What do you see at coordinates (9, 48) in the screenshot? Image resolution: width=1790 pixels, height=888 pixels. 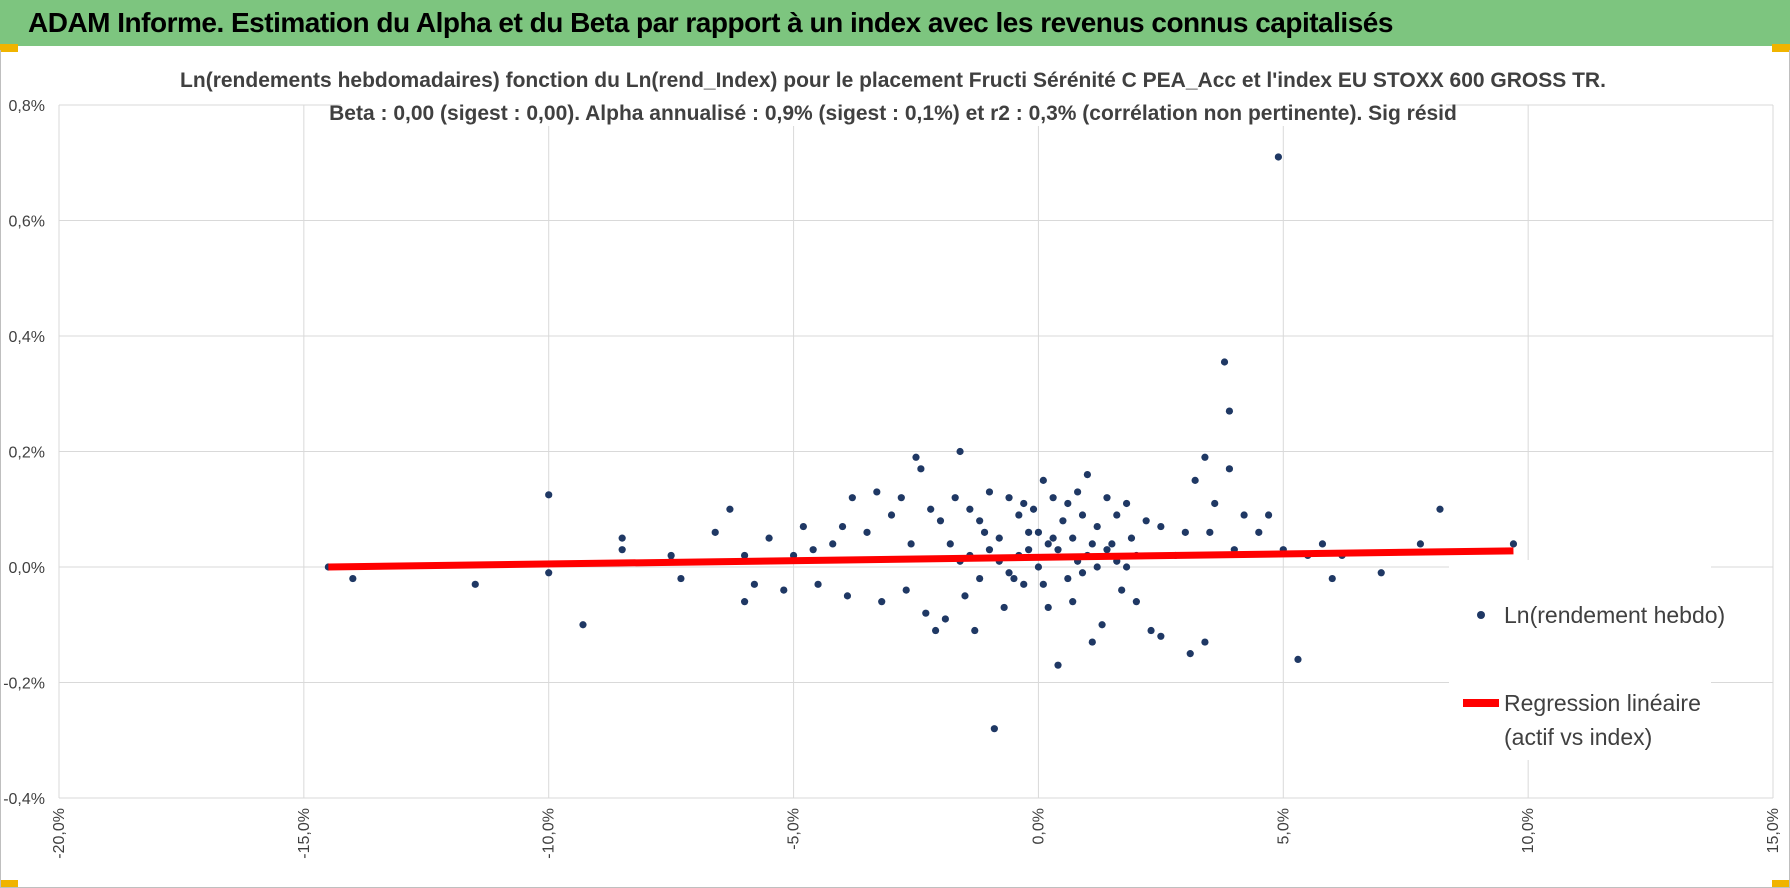 I see `corner-accent-top-left` at bounding box center [9, 48].